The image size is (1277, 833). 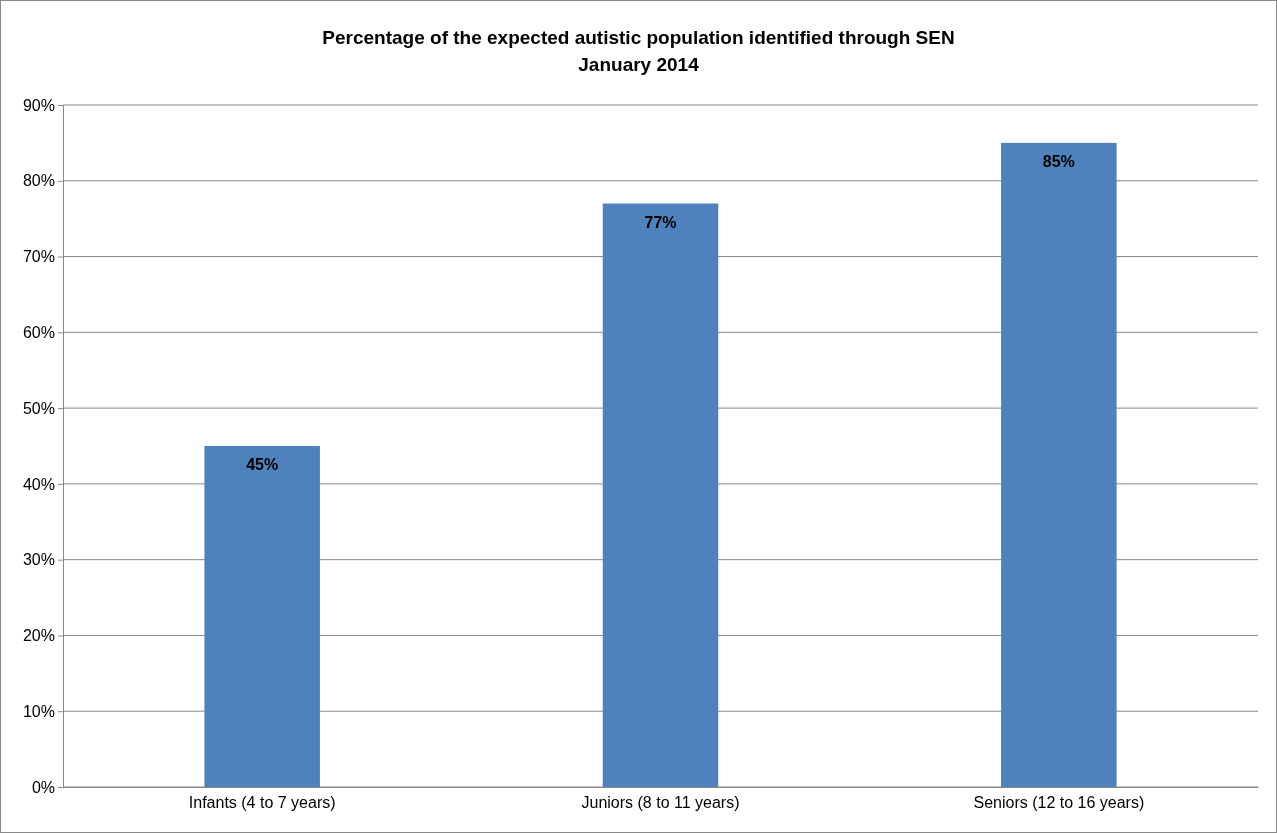 What do you see at coordinates (38, 636) in the screenshot?
I see `y-tick-label: 20%` at bounding box center [38, 636].